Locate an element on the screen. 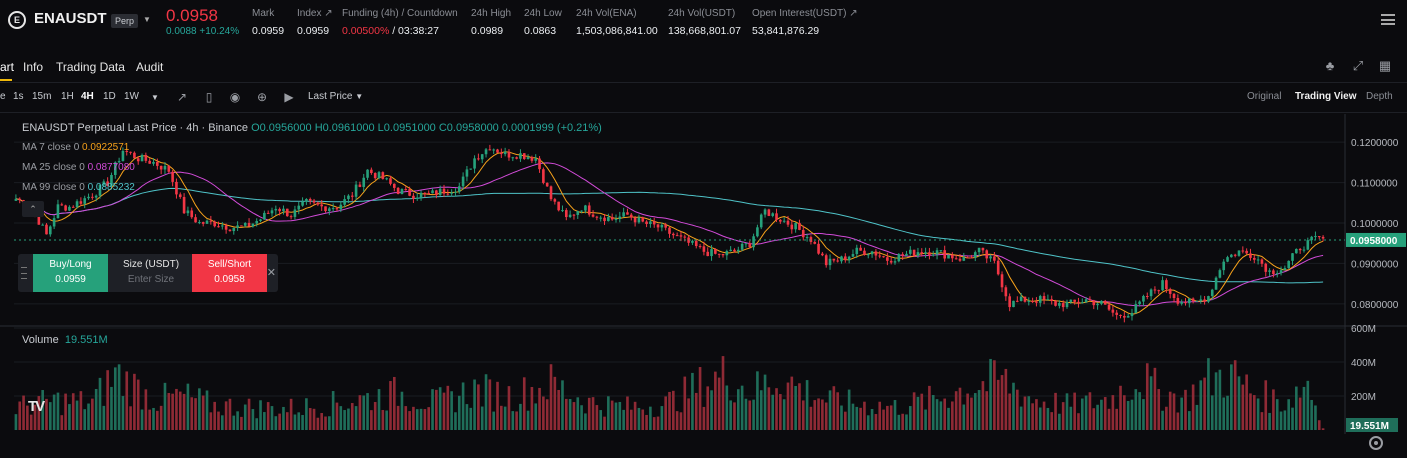 This screenshot has width=1407, height=458. tab-trading-data: Trading Data is located at coordinates (90, 67).